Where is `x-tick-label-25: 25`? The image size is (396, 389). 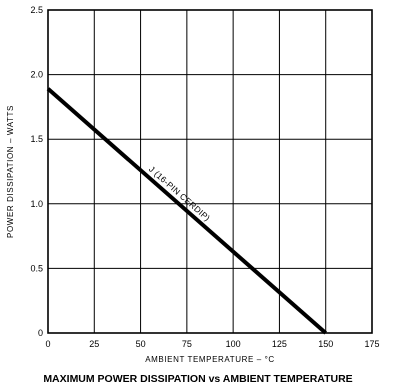 x-tick-label-25: 25 is located at coordinates (94, 344).